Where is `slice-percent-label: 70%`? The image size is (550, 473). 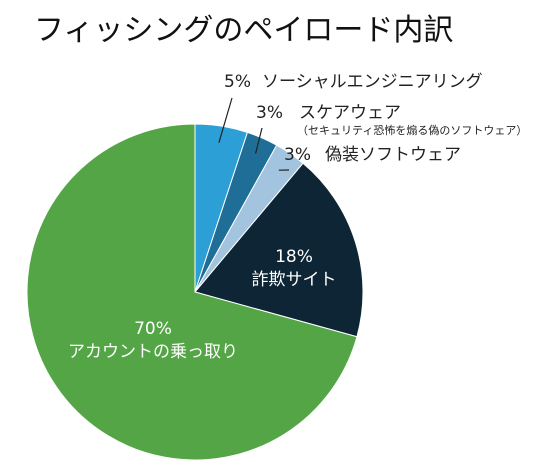
slice-percent-label: 70% is located at coordinates (153, 329).